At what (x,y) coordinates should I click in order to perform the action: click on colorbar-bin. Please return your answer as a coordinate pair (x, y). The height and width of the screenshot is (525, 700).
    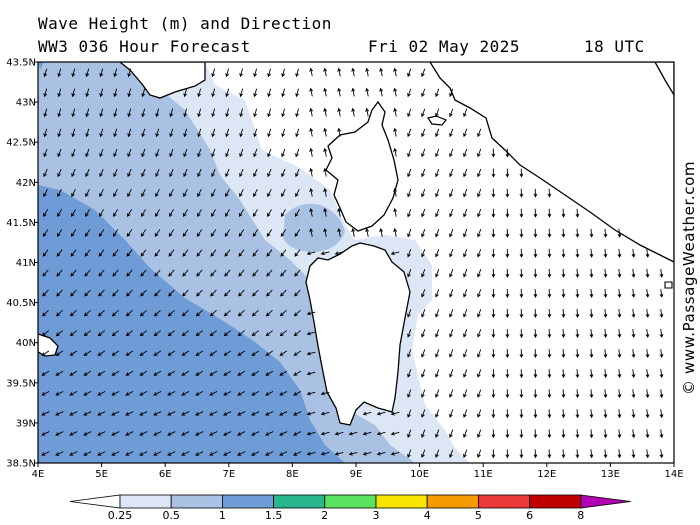
    Looking at the image, I should click on (299, 501).